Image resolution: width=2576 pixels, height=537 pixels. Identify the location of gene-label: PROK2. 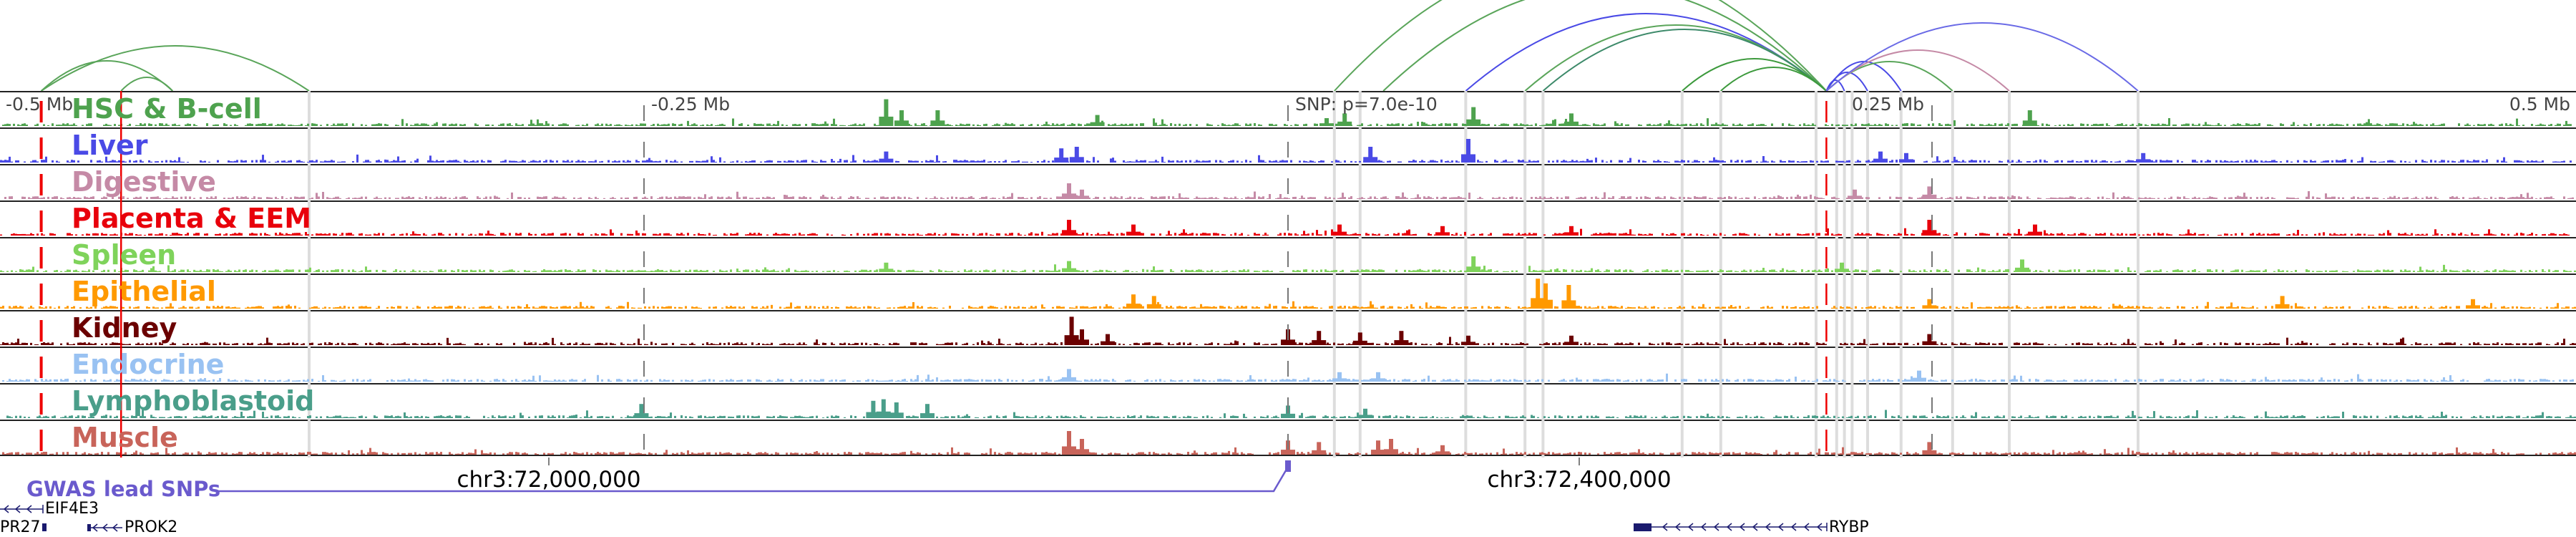
(151, 527).